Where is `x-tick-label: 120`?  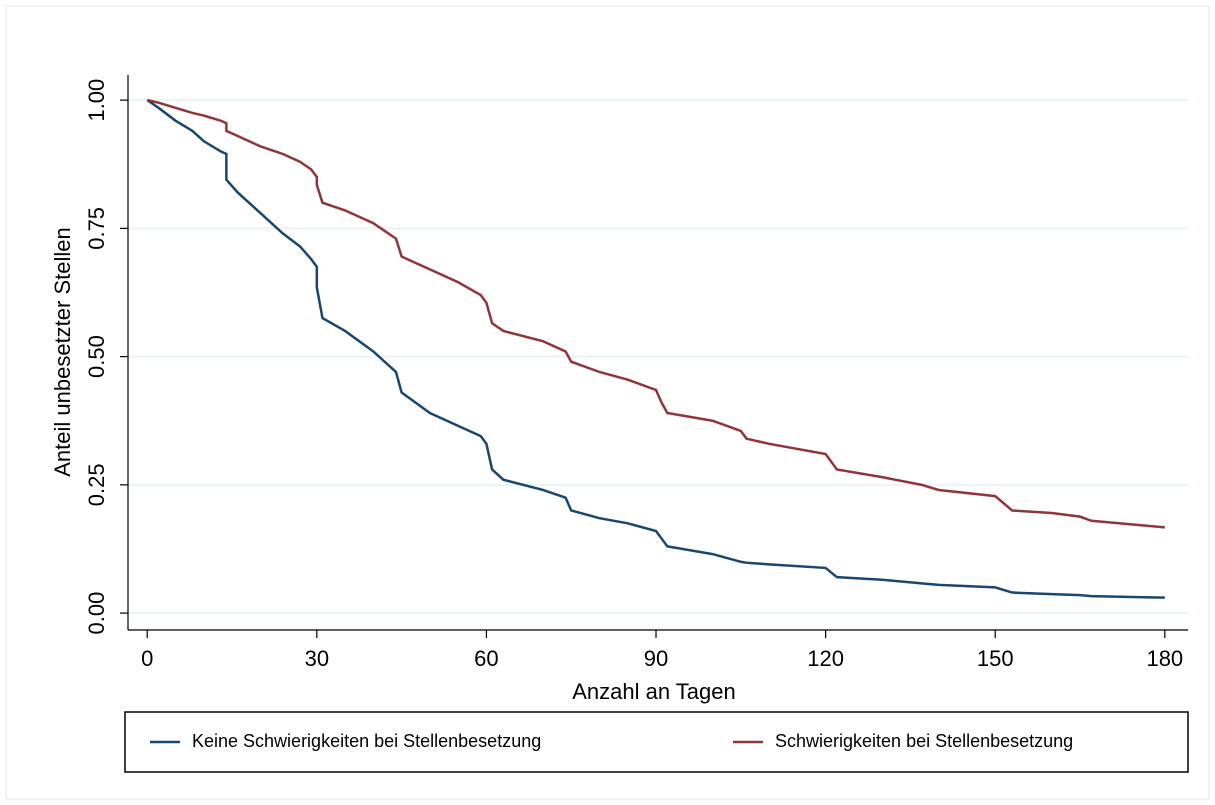 x-tick-label: 120 is located at coordinates (825, 658).